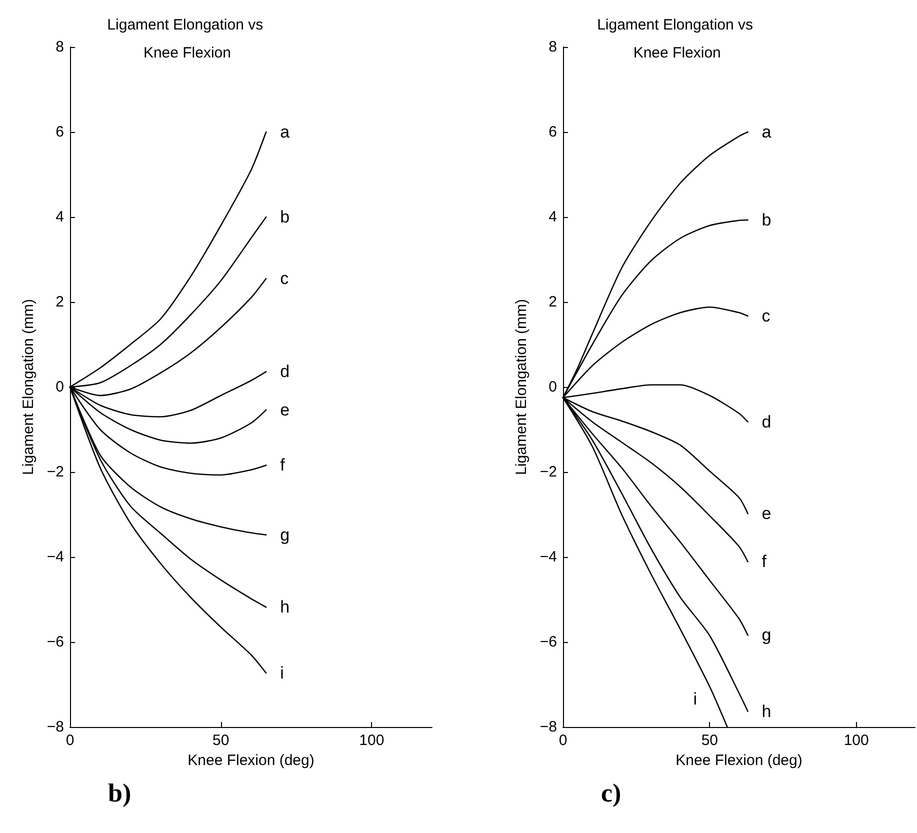 The height and width of the screenshot is (833, 917). What do you see at coordinates (120, 793) in the screenshot?
I see `text: b)` at bounding box center [120, 793].